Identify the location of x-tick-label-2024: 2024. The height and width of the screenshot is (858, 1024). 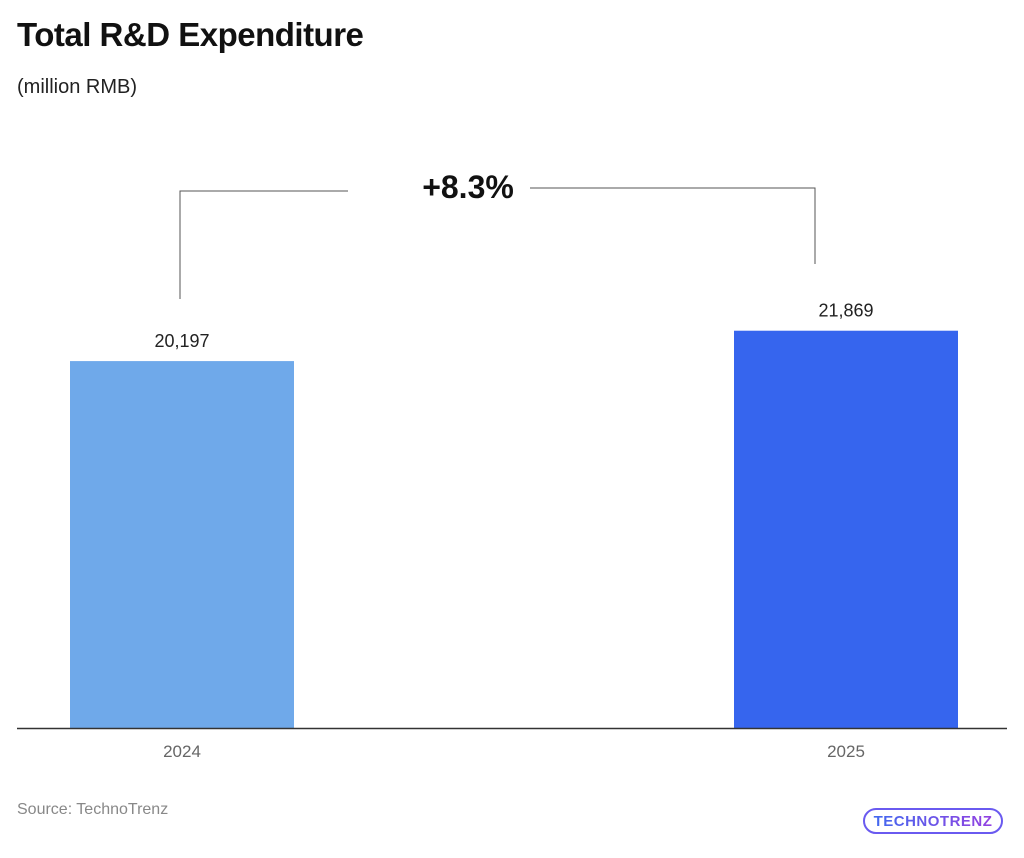
(182, 751).